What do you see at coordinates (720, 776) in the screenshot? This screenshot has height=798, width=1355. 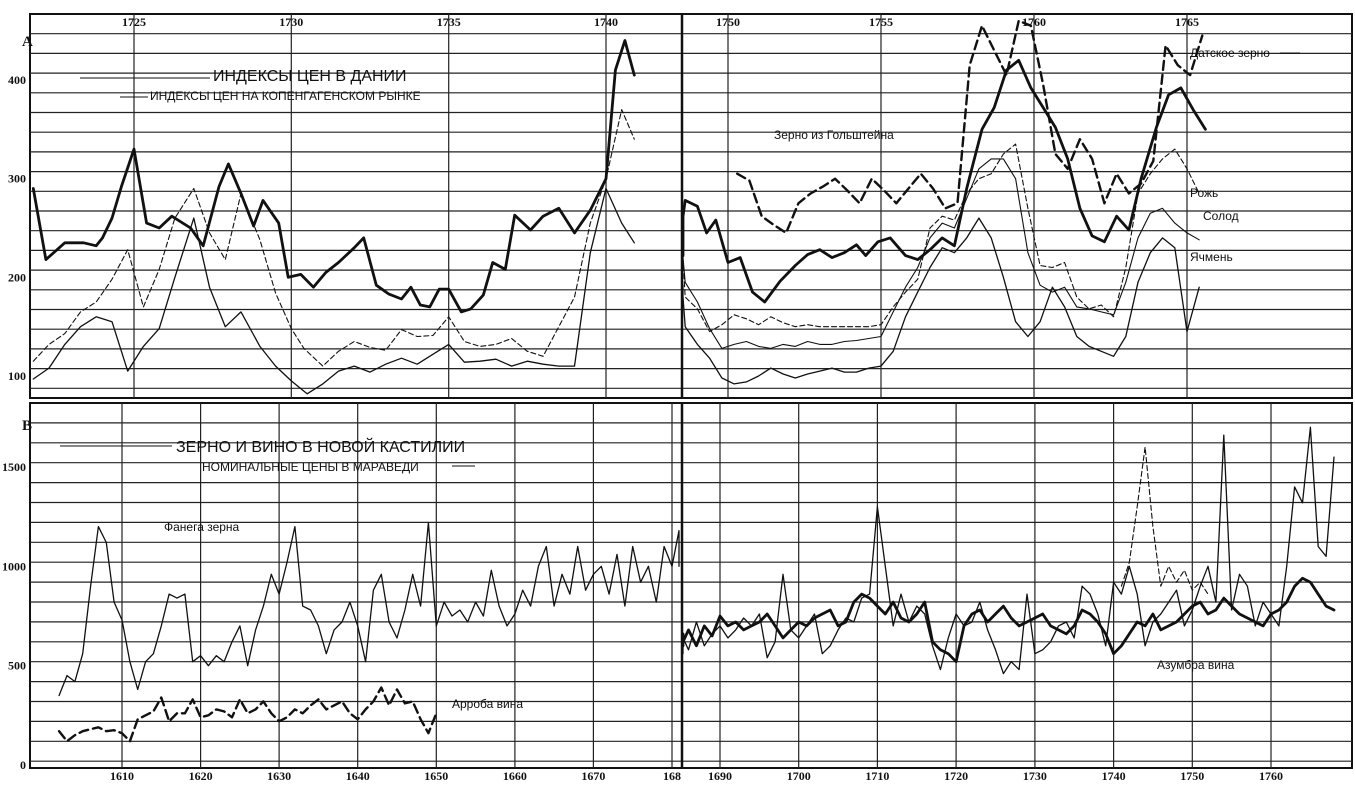 I see `x-tick-label: 1690` at bounding box center [720, 776].